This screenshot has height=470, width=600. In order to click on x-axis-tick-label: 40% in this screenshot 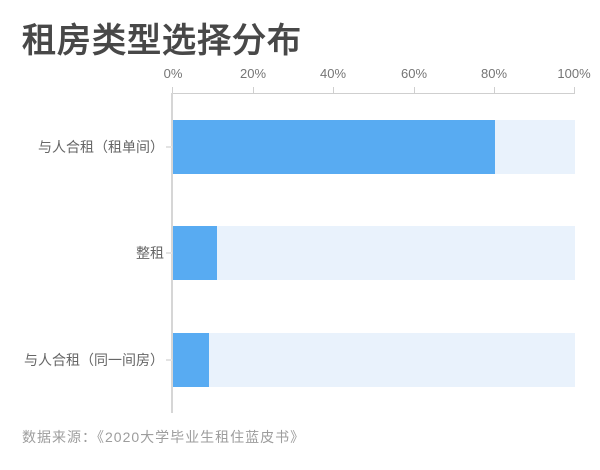, I will do `click(333, 73)`.